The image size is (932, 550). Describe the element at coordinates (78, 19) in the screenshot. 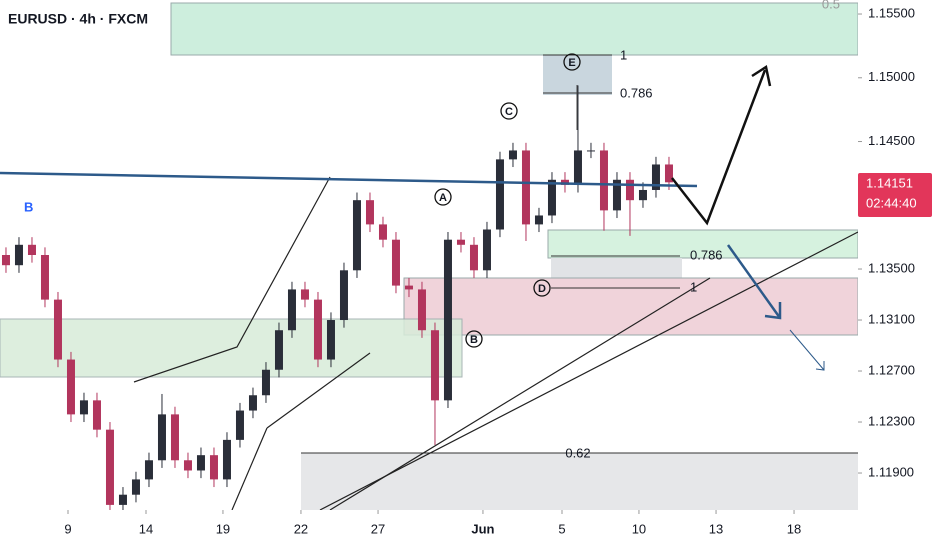

I see `chart-title: EURUSD · 4h · FXCM` at that location.